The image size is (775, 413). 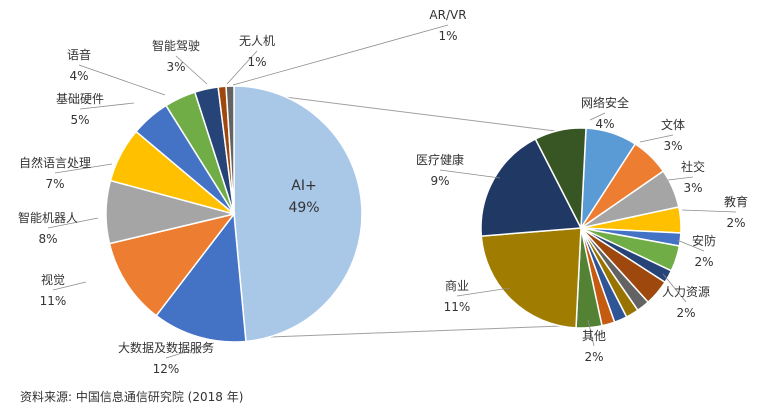 I want to click on source-note: 资料来源: 中国信息通信研究院 (2018 年), so click(x=131, y=396).